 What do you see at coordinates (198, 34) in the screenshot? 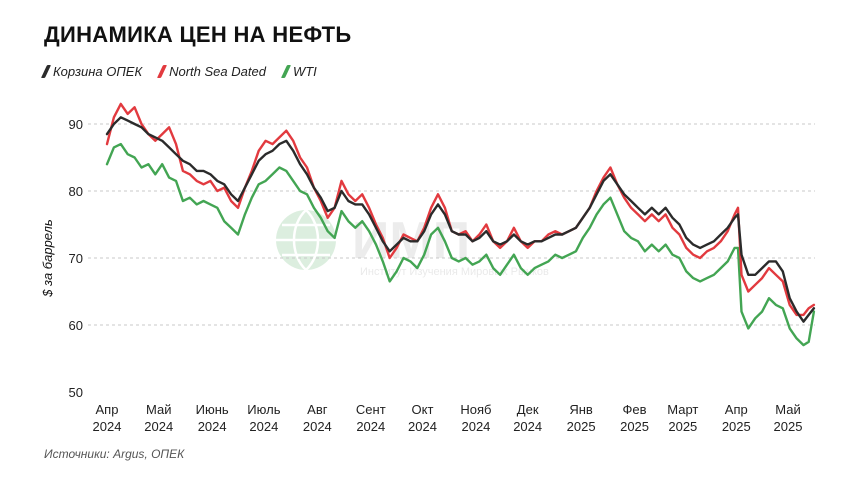
I see `chart-title: ДИНАМИКА ЦЕН НА НЕФТЬ` at bounding box center [198, 34].